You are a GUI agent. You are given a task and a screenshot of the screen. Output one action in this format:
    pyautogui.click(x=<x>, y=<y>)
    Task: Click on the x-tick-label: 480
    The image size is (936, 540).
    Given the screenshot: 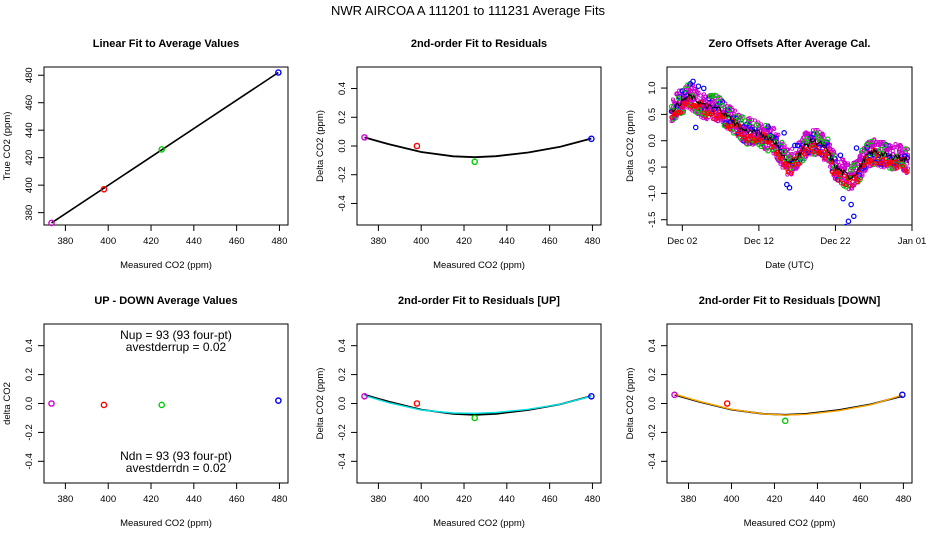 What is the action you would take?
    pyautogui.click(x=903, y=499)
    